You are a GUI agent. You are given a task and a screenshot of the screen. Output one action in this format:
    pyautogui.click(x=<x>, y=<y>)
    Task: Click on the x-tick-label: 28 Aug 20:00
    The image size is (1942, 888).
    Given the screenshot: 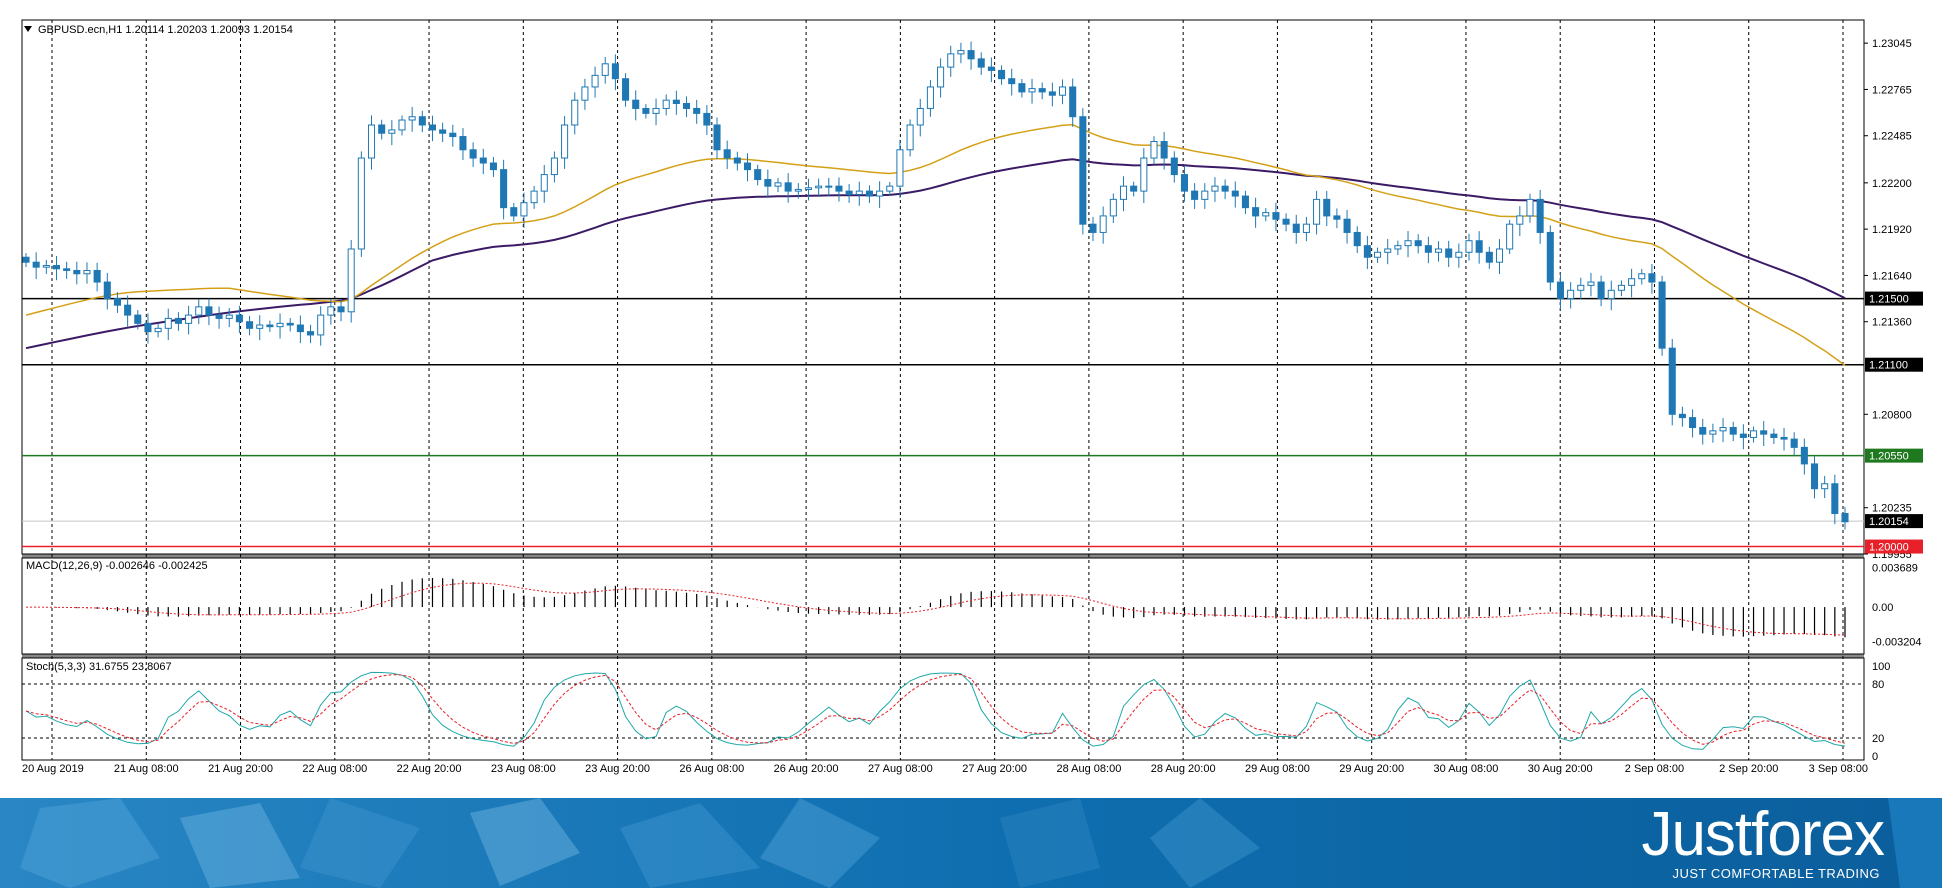 What is the action you would take?
    pyautogui.click(x=1183, y=769)
    